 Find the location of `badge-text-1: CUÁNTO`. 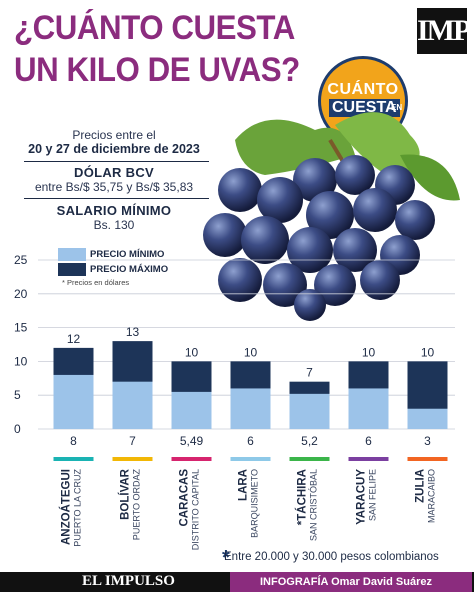

badge-text-1: CUÁNTO is located at coordinates (363, 89).